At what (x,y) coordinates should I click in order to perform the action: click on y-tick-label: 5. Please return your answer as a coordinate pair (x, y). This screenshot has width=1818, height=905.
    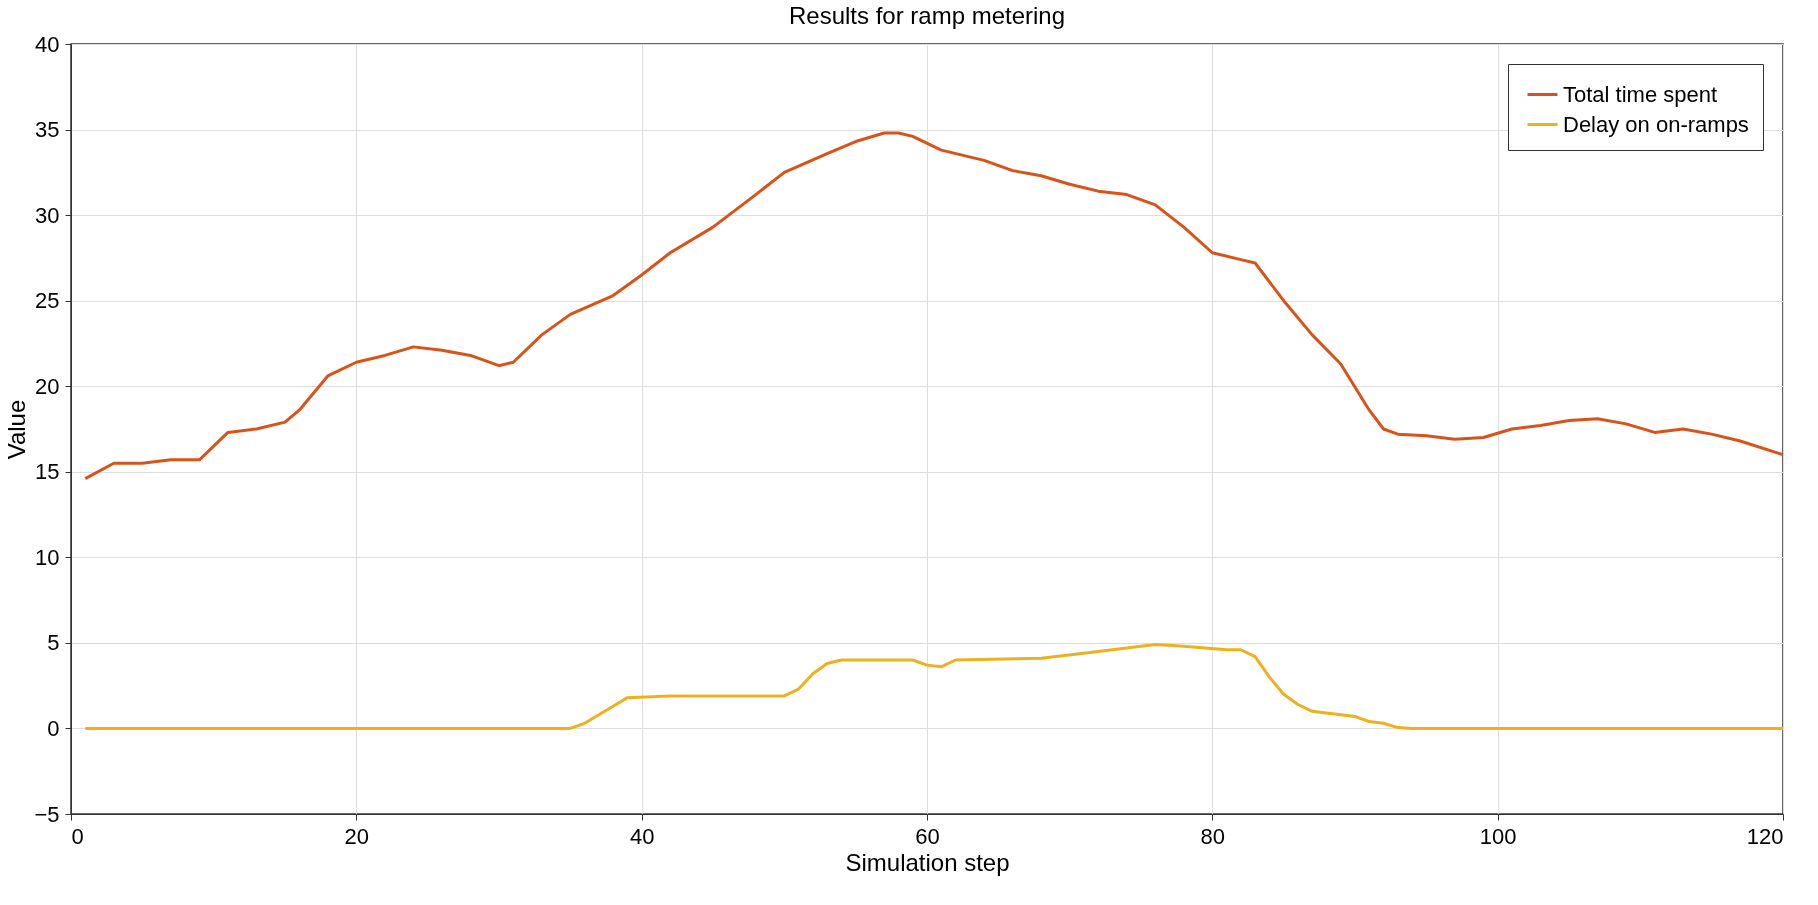
    Looking at the image, I should click on (53, 643).